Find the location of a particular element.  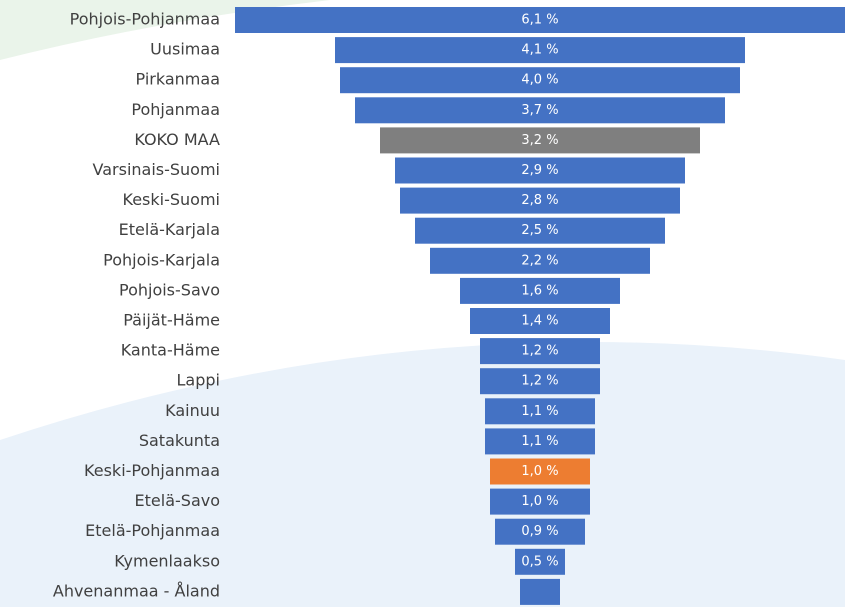

category-label: Etelä-Karjala is located at coordinates (169, 229).